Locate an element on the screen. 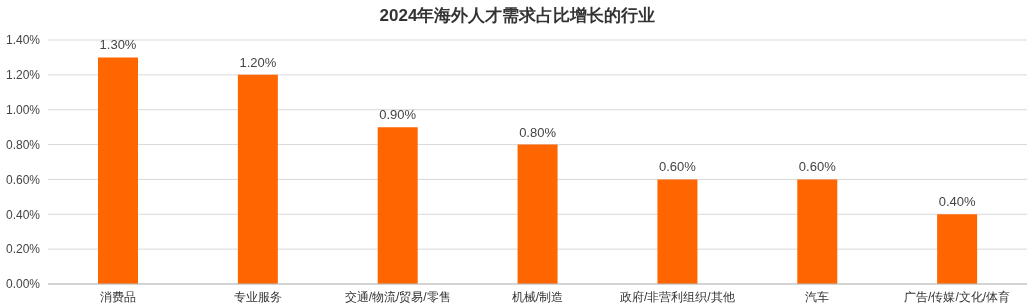 This screenshot has width=1035, height=306. x-tick-label: 汽车 is located at coordinates (817, 296).